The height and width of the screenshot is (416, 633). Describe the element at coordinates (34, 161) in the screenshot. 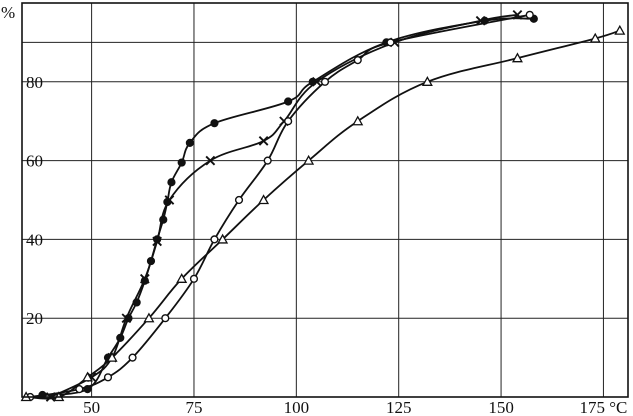

I see `y-tick-label: 60` at that location.